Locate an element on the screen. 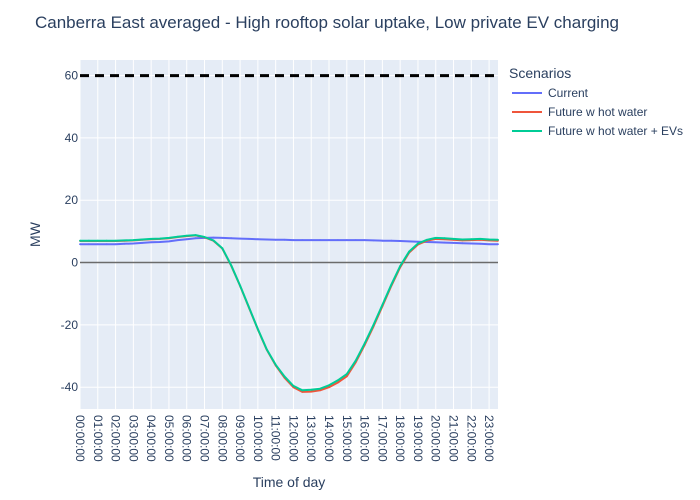 This screenshot has width=700, height=500. x-tick-label: 05:00:00 is located at coordinates (169, 438).